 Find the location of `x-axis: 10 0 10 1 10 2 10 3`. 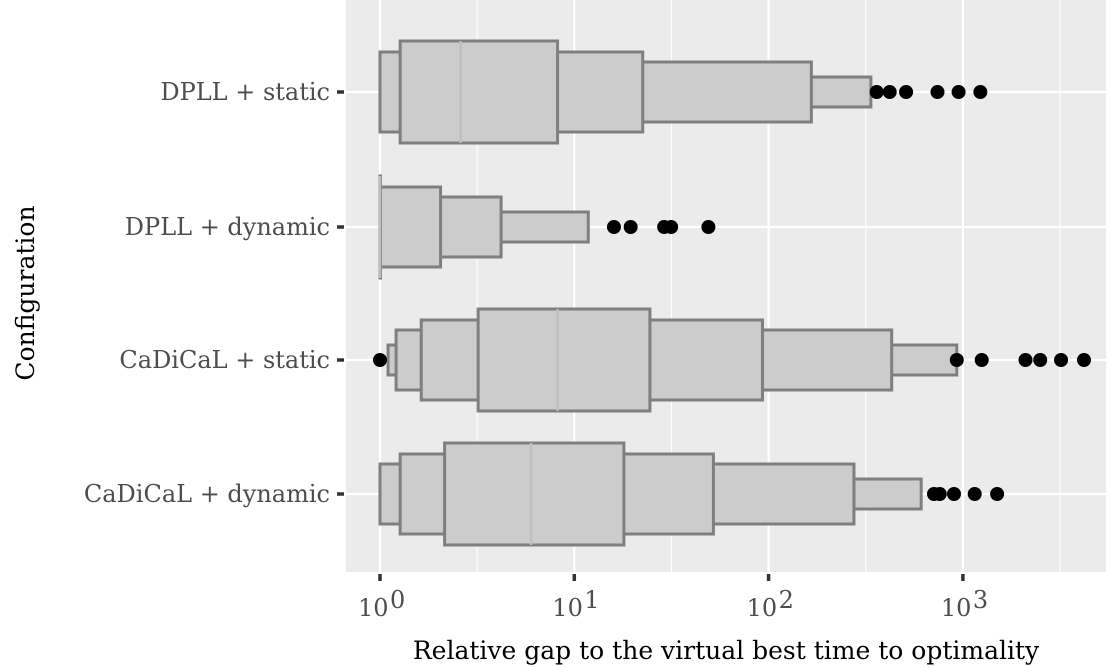

x-axis: 10 0 10 1 10 2 10 3 is located at coordinates (673, 598).